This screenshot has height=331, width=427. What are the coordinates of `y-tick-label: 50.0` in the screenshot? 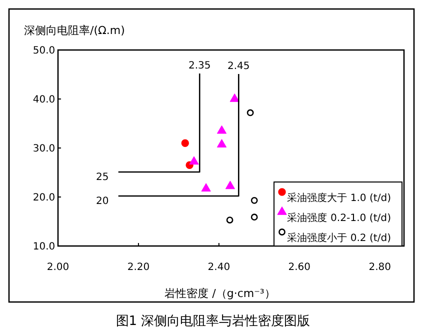 It's located at (44, 51).